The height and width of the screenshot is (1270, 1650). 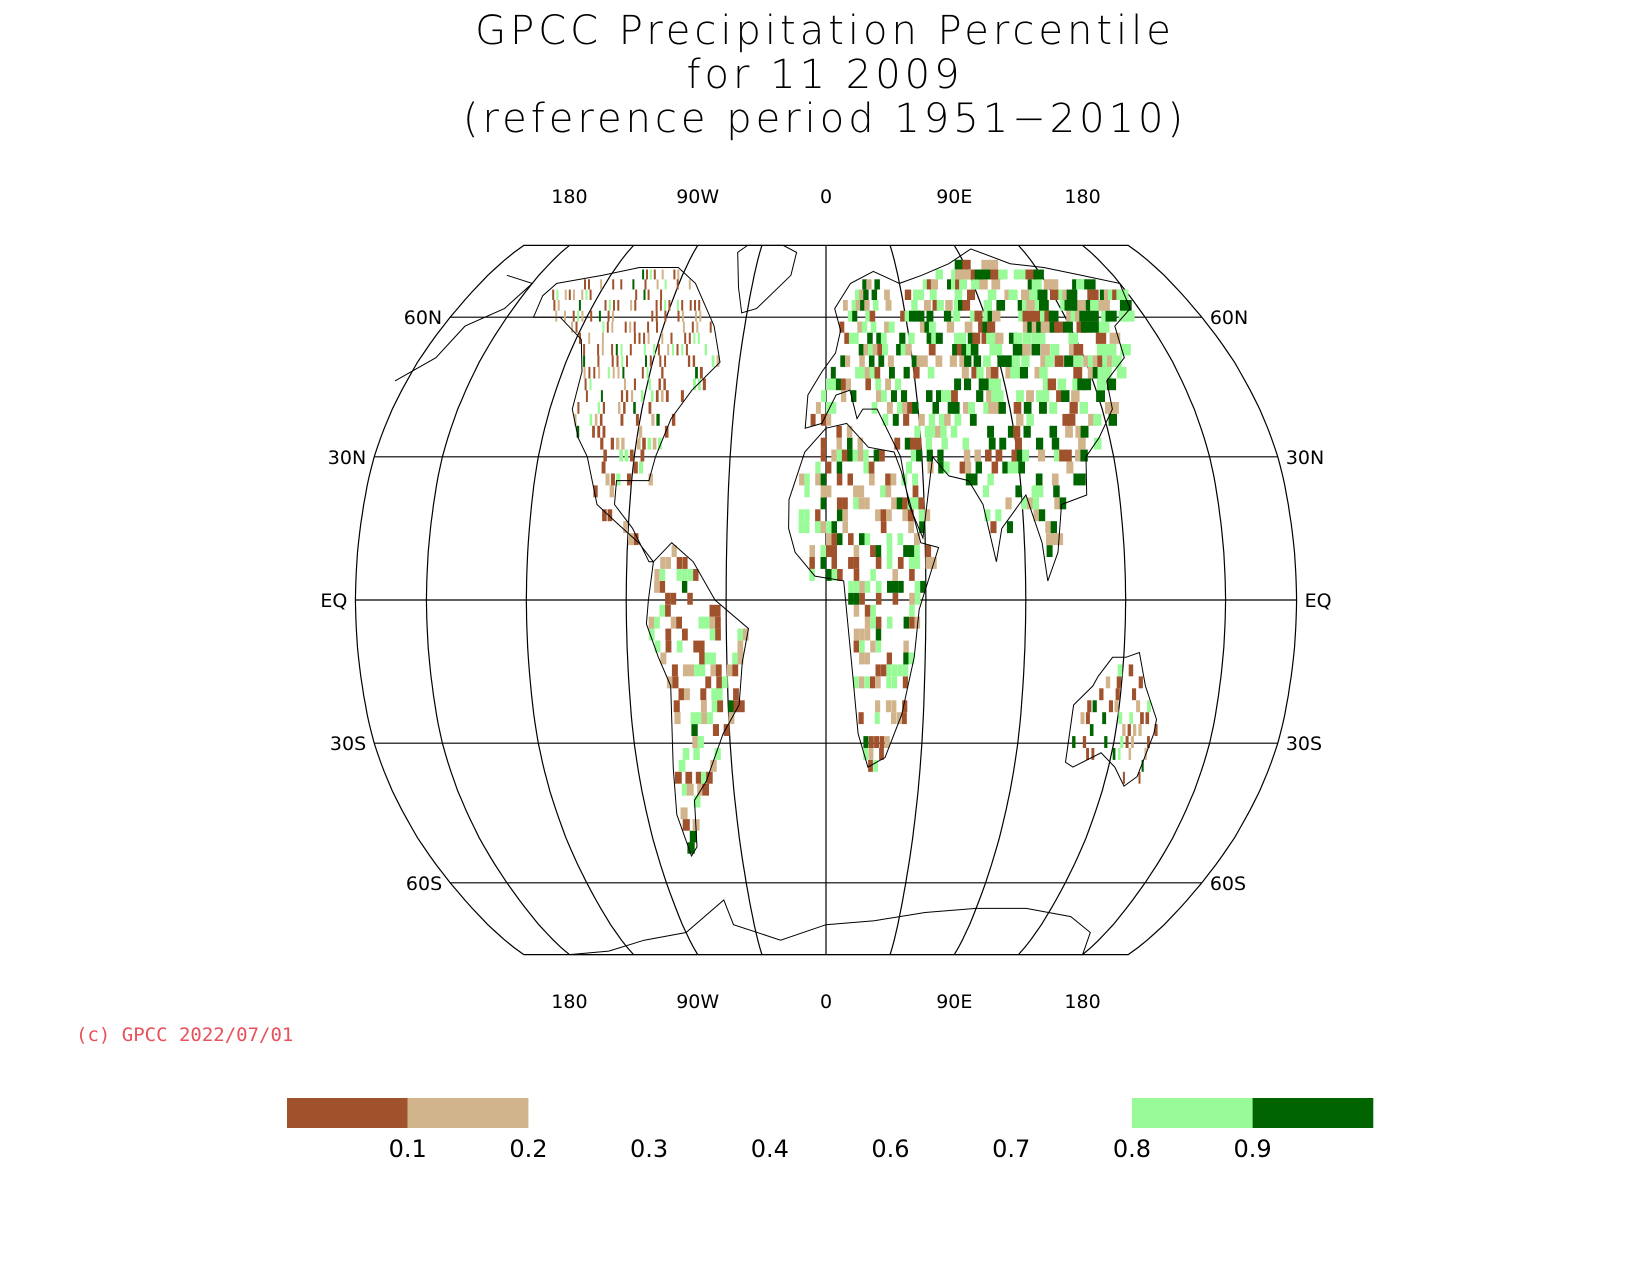 I want to click on greenland-coastline, so click(x=767, y=279).